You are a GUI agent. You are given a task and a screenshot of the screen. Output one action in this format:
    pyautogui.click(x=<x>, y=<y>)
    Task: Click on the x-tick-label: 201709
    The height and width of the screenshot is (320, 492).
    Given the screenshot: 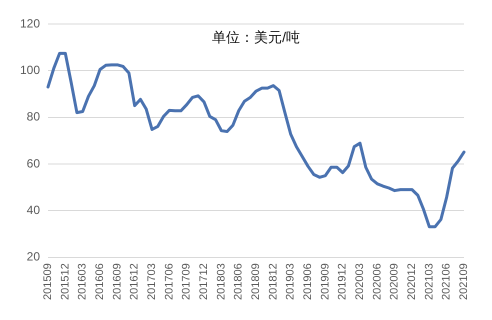 What is the action you would take?
    pyautogui.click(x=186, y=281)
    